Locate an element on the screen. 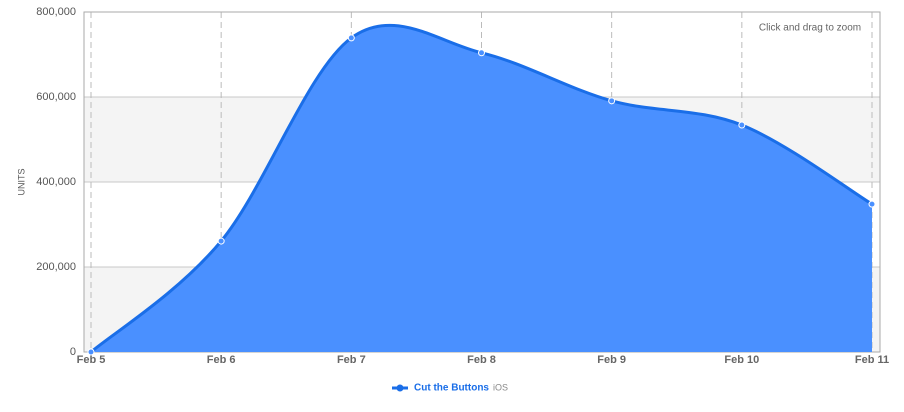 The image size is (904, 412). legend-marker is located at coordinates (400, 388).